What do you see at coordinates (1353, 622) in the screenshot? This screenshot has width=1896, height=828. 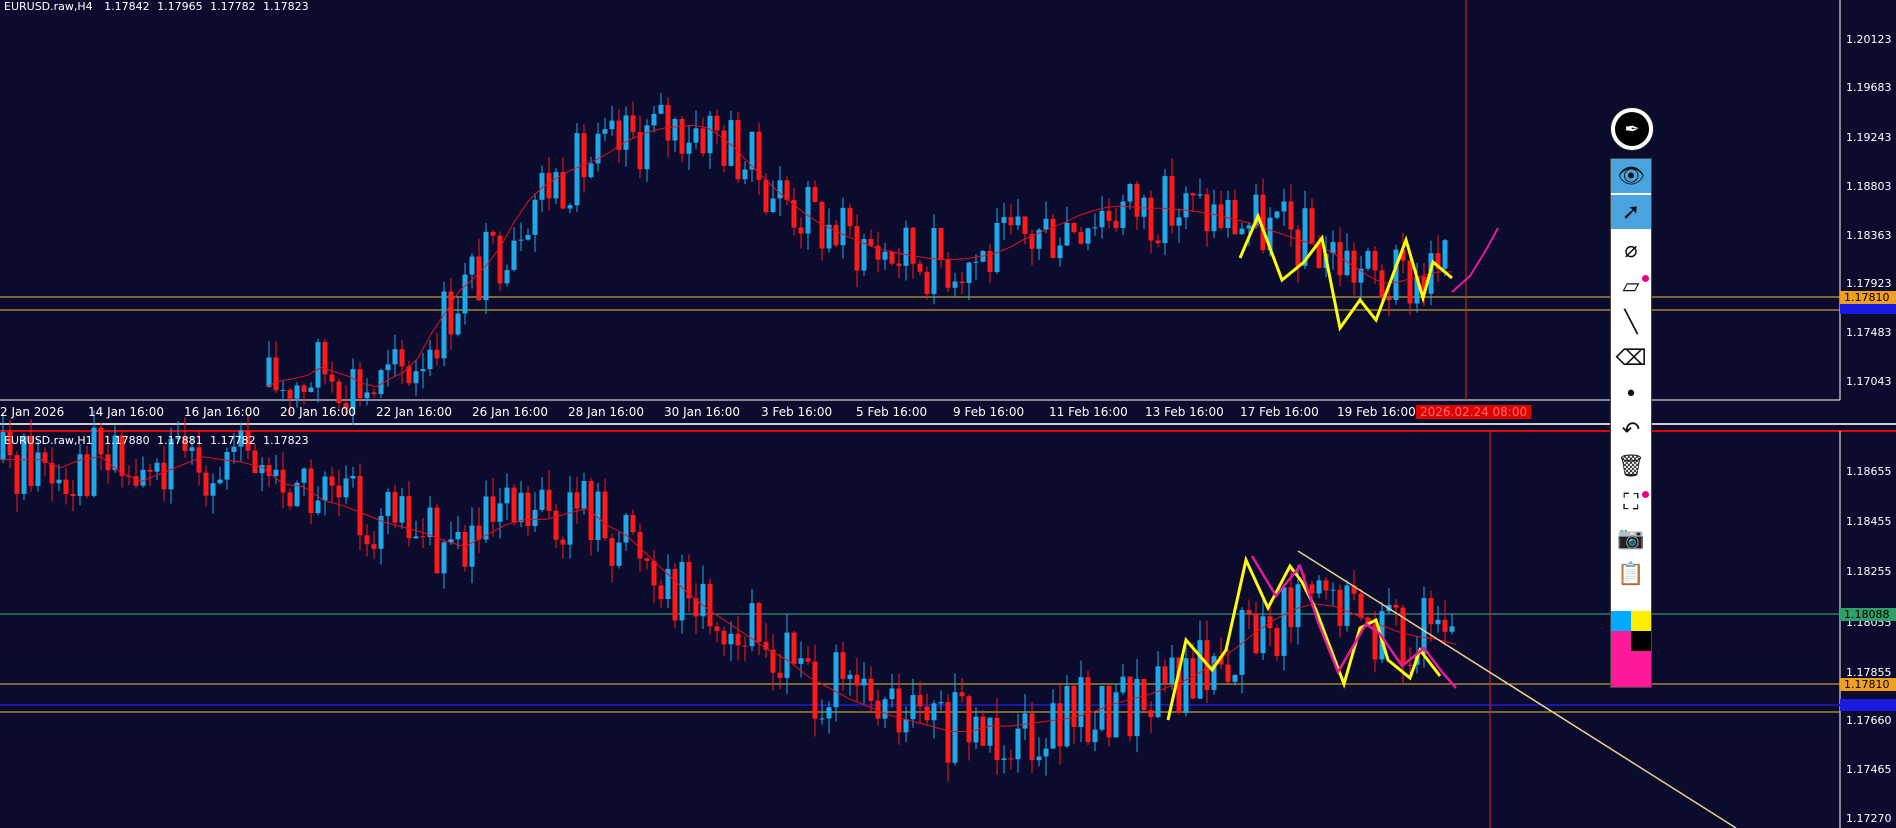 I see `bottom-zigzag-pink` at bounding box center [1353, 622].